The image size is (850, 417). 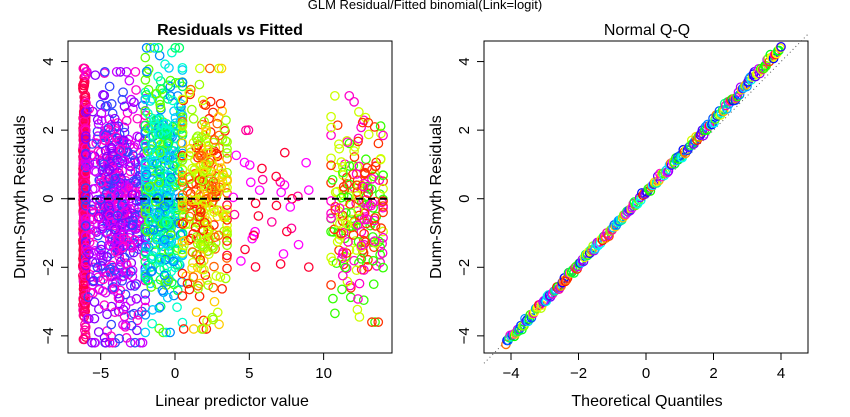 What do you see at coordinates (464, 130) in the screenshot?
I see `right-y-tick-label: 2` at bounding box center [464, 130].